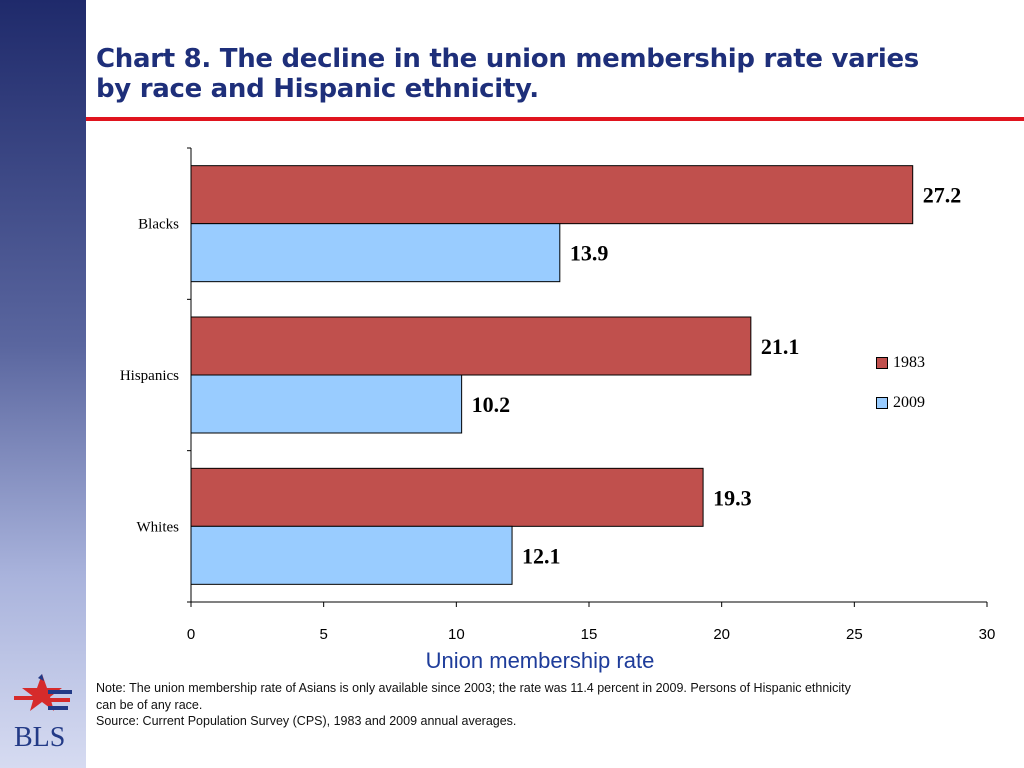  I want to click on legend-item-2009: 2009, so click(900, 404).